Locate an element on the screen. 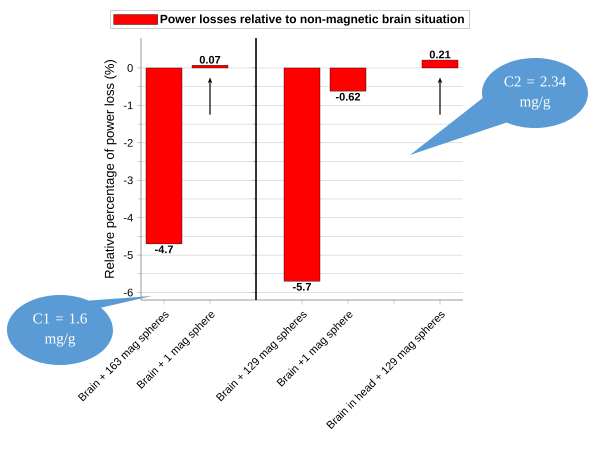  y-tick-label: -5 is located at coordinates (128, 255).